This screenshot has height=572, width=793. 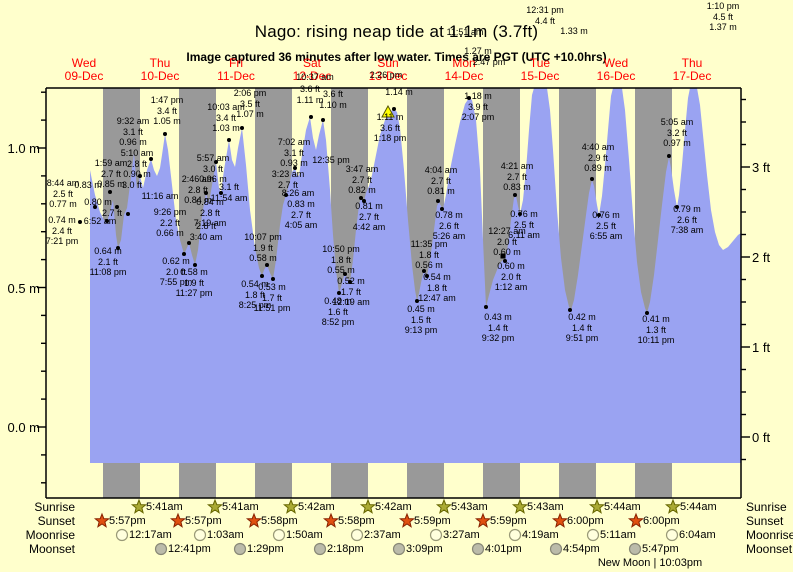 I want to click on tide-annotation: 12:31 pm 4.4 ft, so click(x=545, y=15).